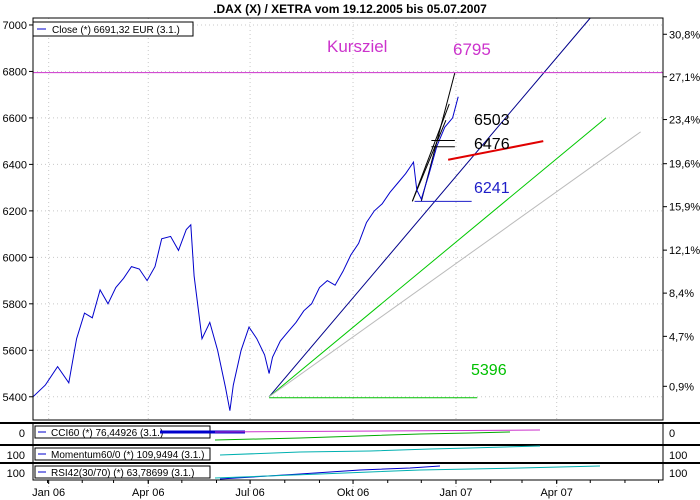 Image resolution: width=700 pixels, height=500 pixels. I want to click on x-tick-label: Jan 07, so click(455, 493).